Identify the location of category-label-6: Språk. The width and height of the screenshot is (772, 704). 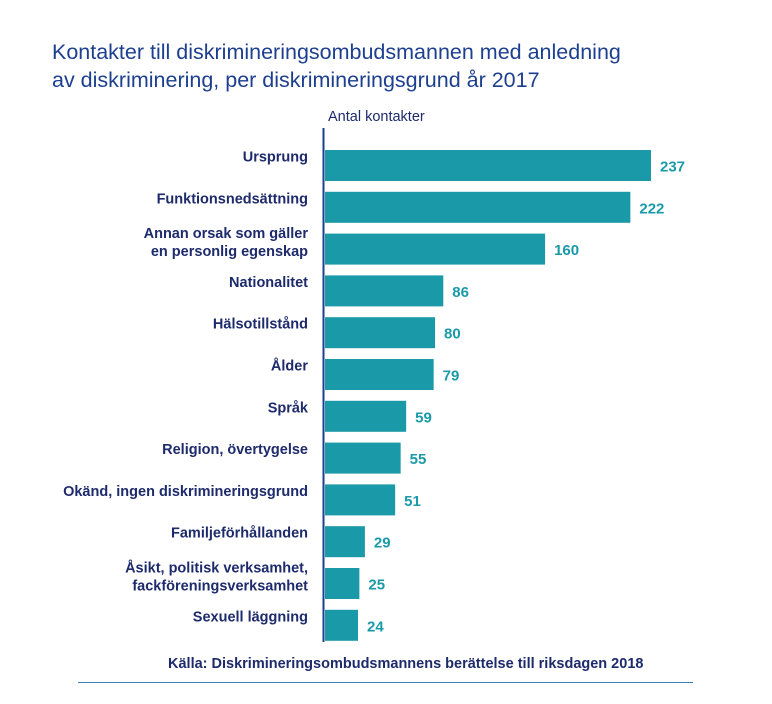
(288, 408).